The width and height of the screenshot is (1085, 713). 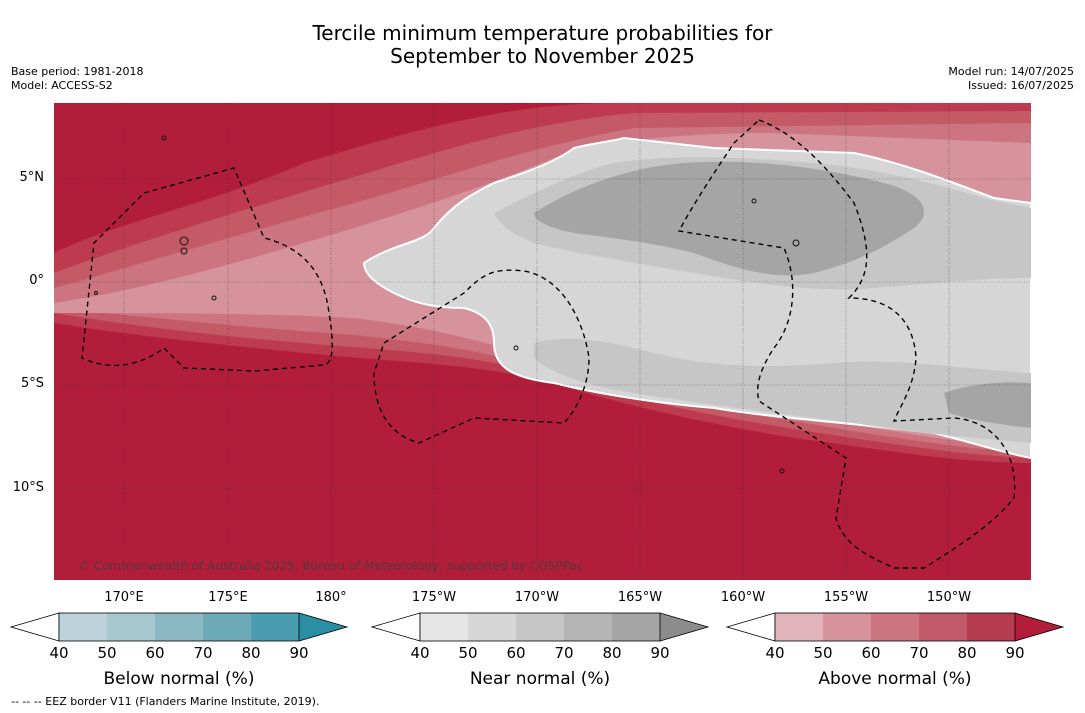 I want to click on lon-label: 180°, so click(x=331, y=597).